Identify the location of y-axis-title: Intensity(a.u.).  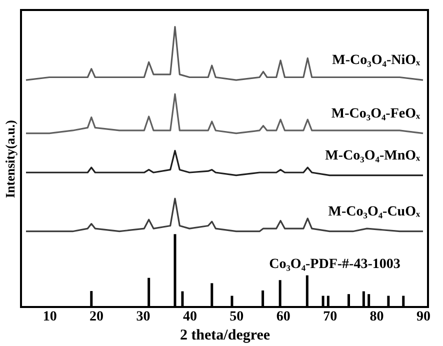
(10, 159).